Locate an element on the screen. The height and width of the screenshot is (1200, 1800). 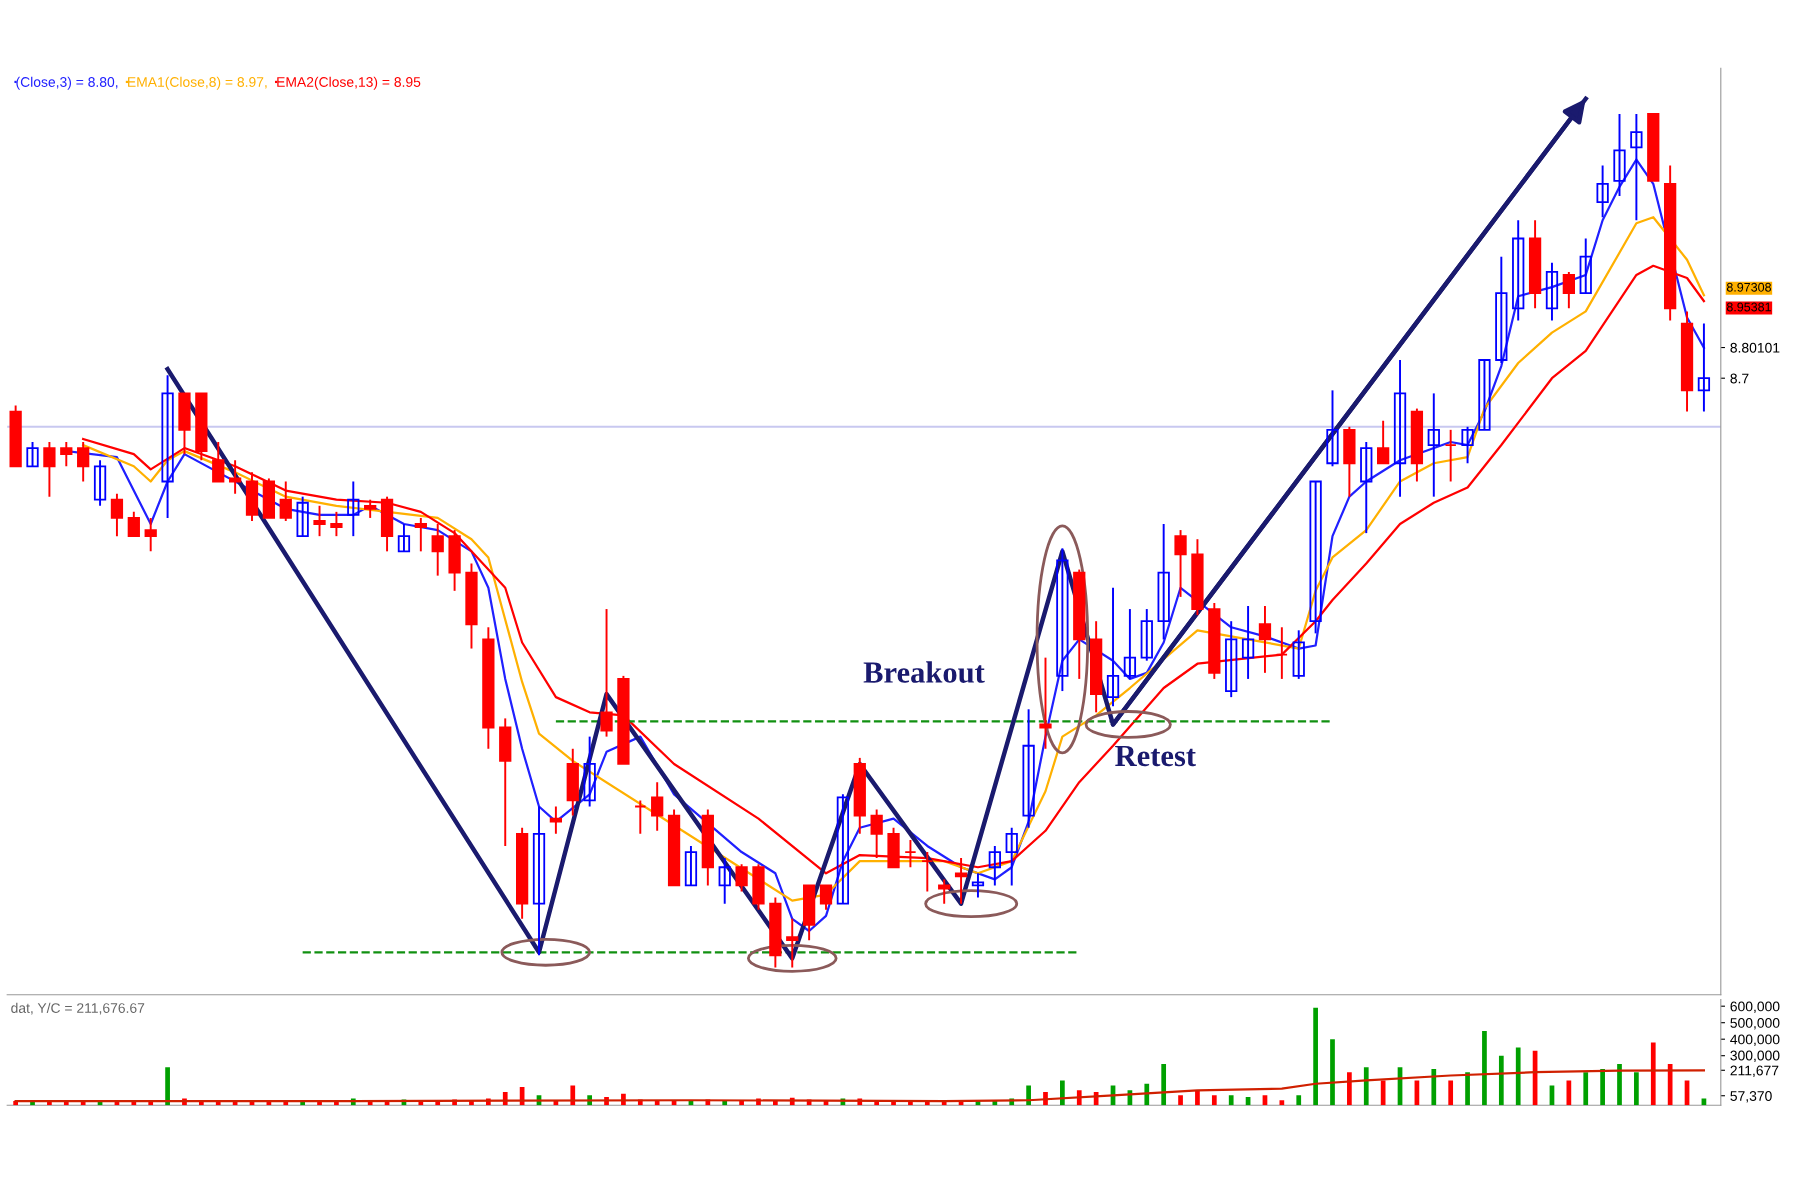
y-tick-label: 211,677 is located at coordinates (1754, 1071).